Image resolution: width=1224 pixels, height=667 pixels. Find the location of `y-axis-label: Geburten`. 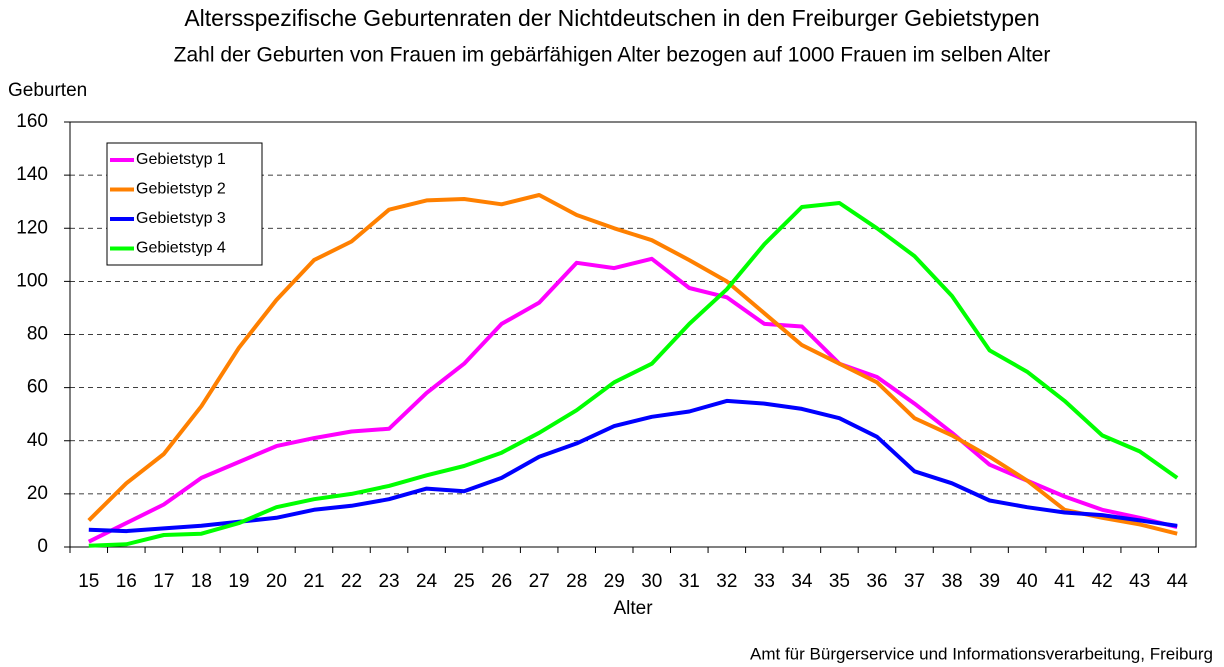

y-axis-label: Geburten is located at coordinates (47, 90).